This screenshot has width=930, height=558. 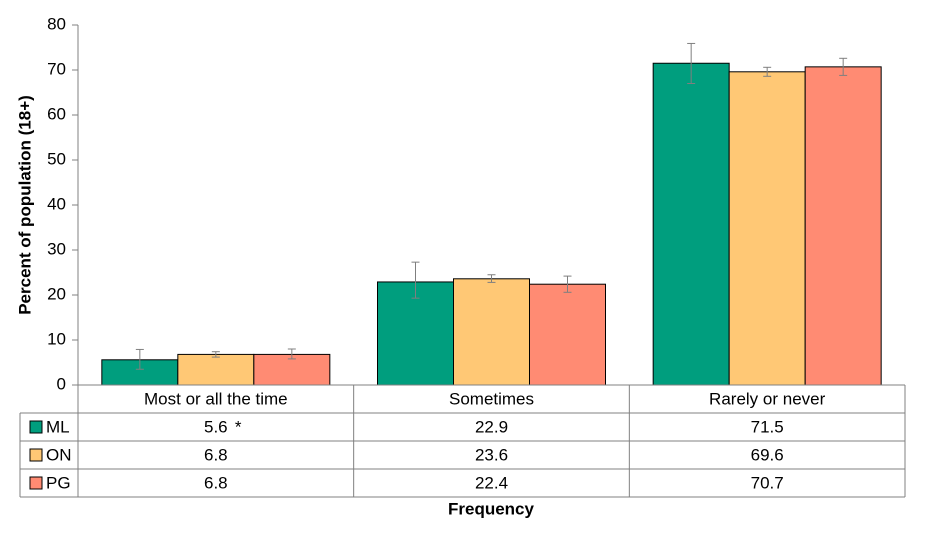 I want to click on y-tick-label: 60, so click(x=56, y=113).